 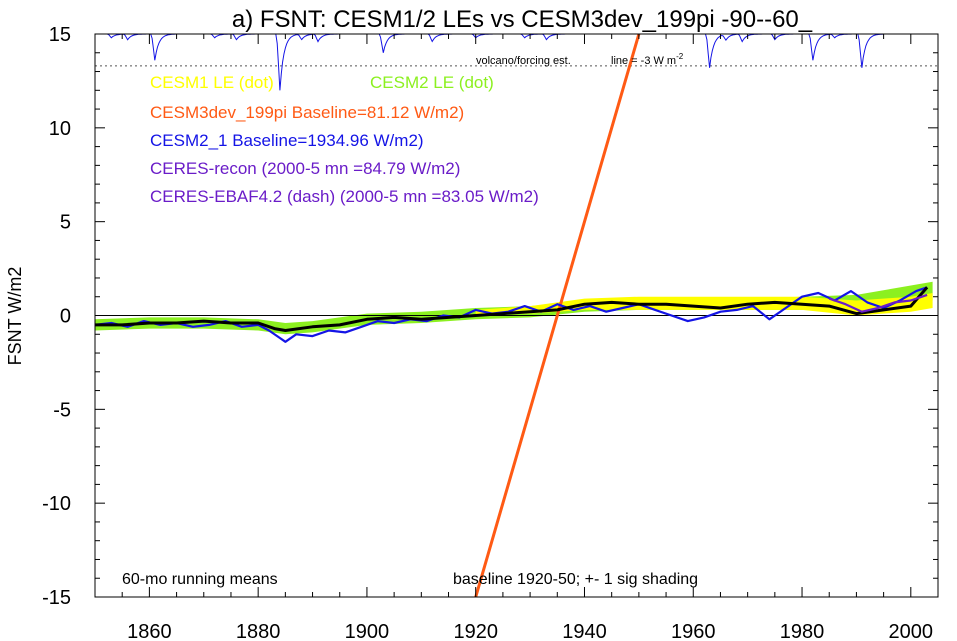 I want to click on x-tick-label: 1960, so click(x=693, y=631).